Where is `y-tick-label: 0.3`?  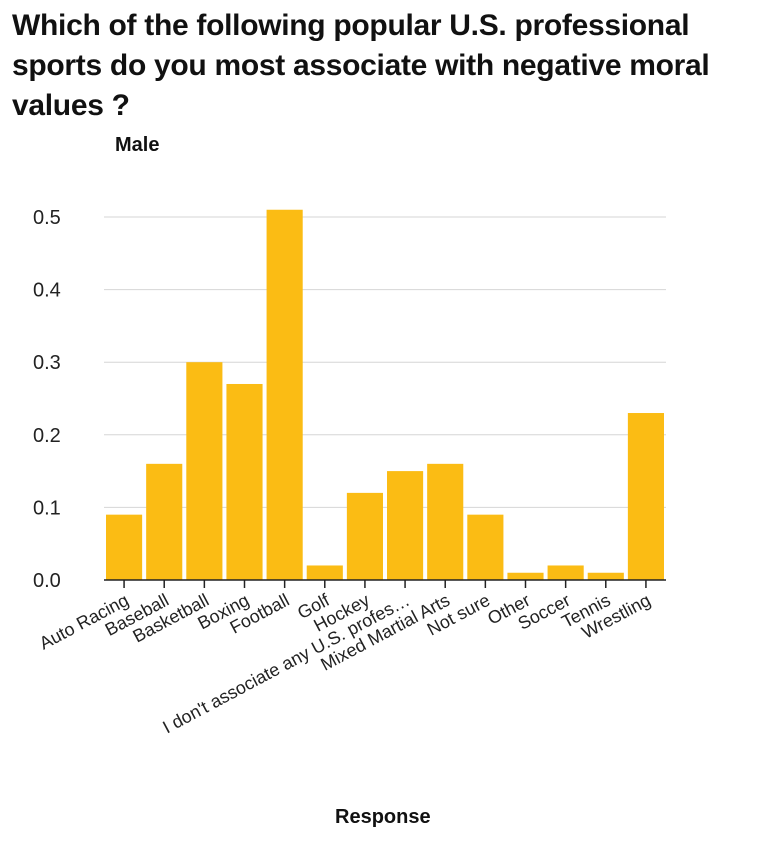 y-tick-label: 0.3 is located at coordinates (47, 363).